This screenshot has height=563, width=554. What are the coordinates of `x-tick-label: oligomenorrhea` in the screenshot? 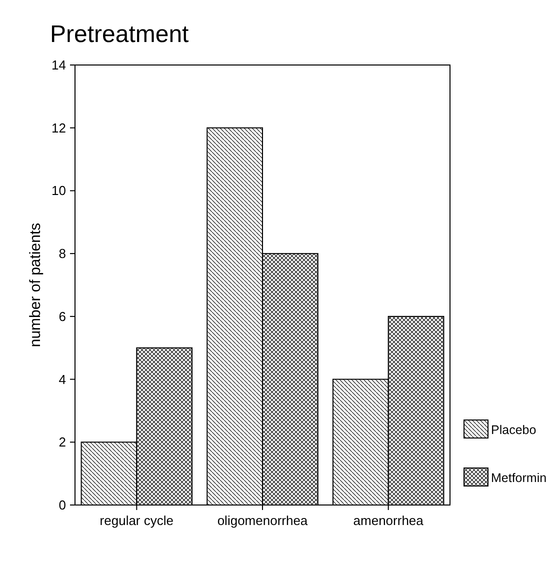 It's located at (262, 520).